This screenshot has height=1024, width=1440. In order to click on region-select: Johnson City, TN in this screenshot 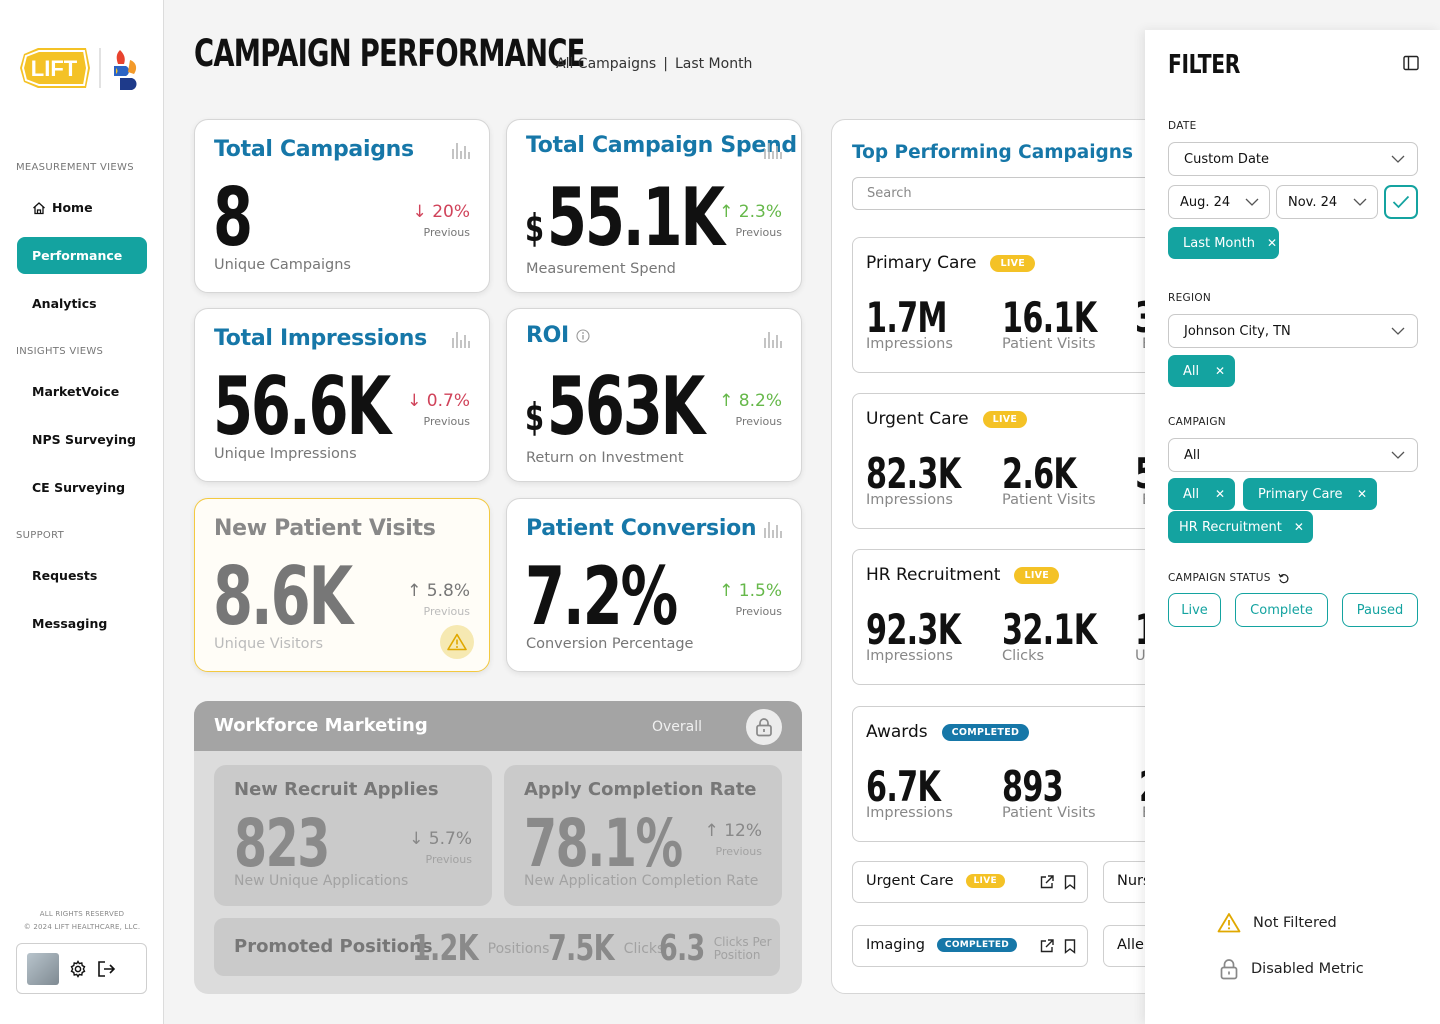, I will do `click(1293, 331)`.